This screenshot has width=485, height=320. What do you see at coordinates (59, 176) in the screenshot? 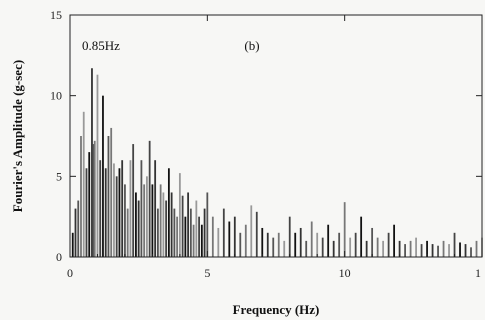
I see `y-tick-label-1: 5` at bounding box center [59, 176].